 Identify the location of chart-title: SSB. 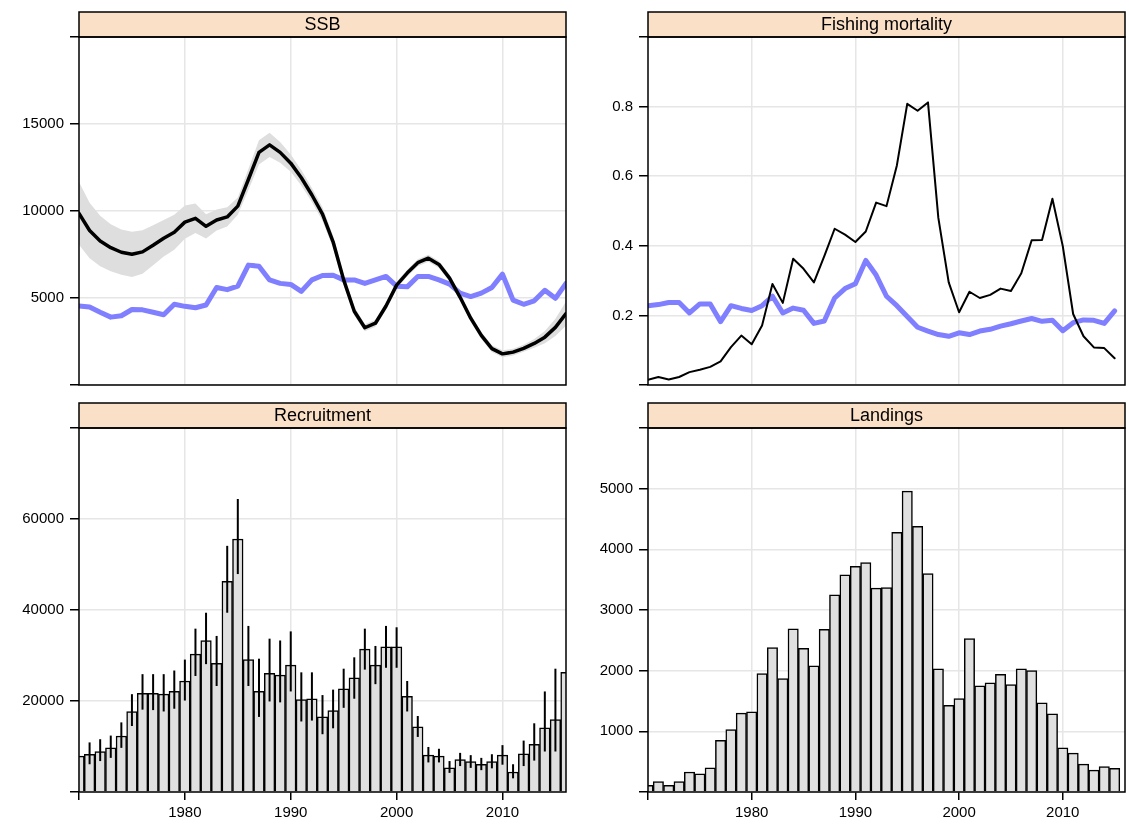
(322, 24).